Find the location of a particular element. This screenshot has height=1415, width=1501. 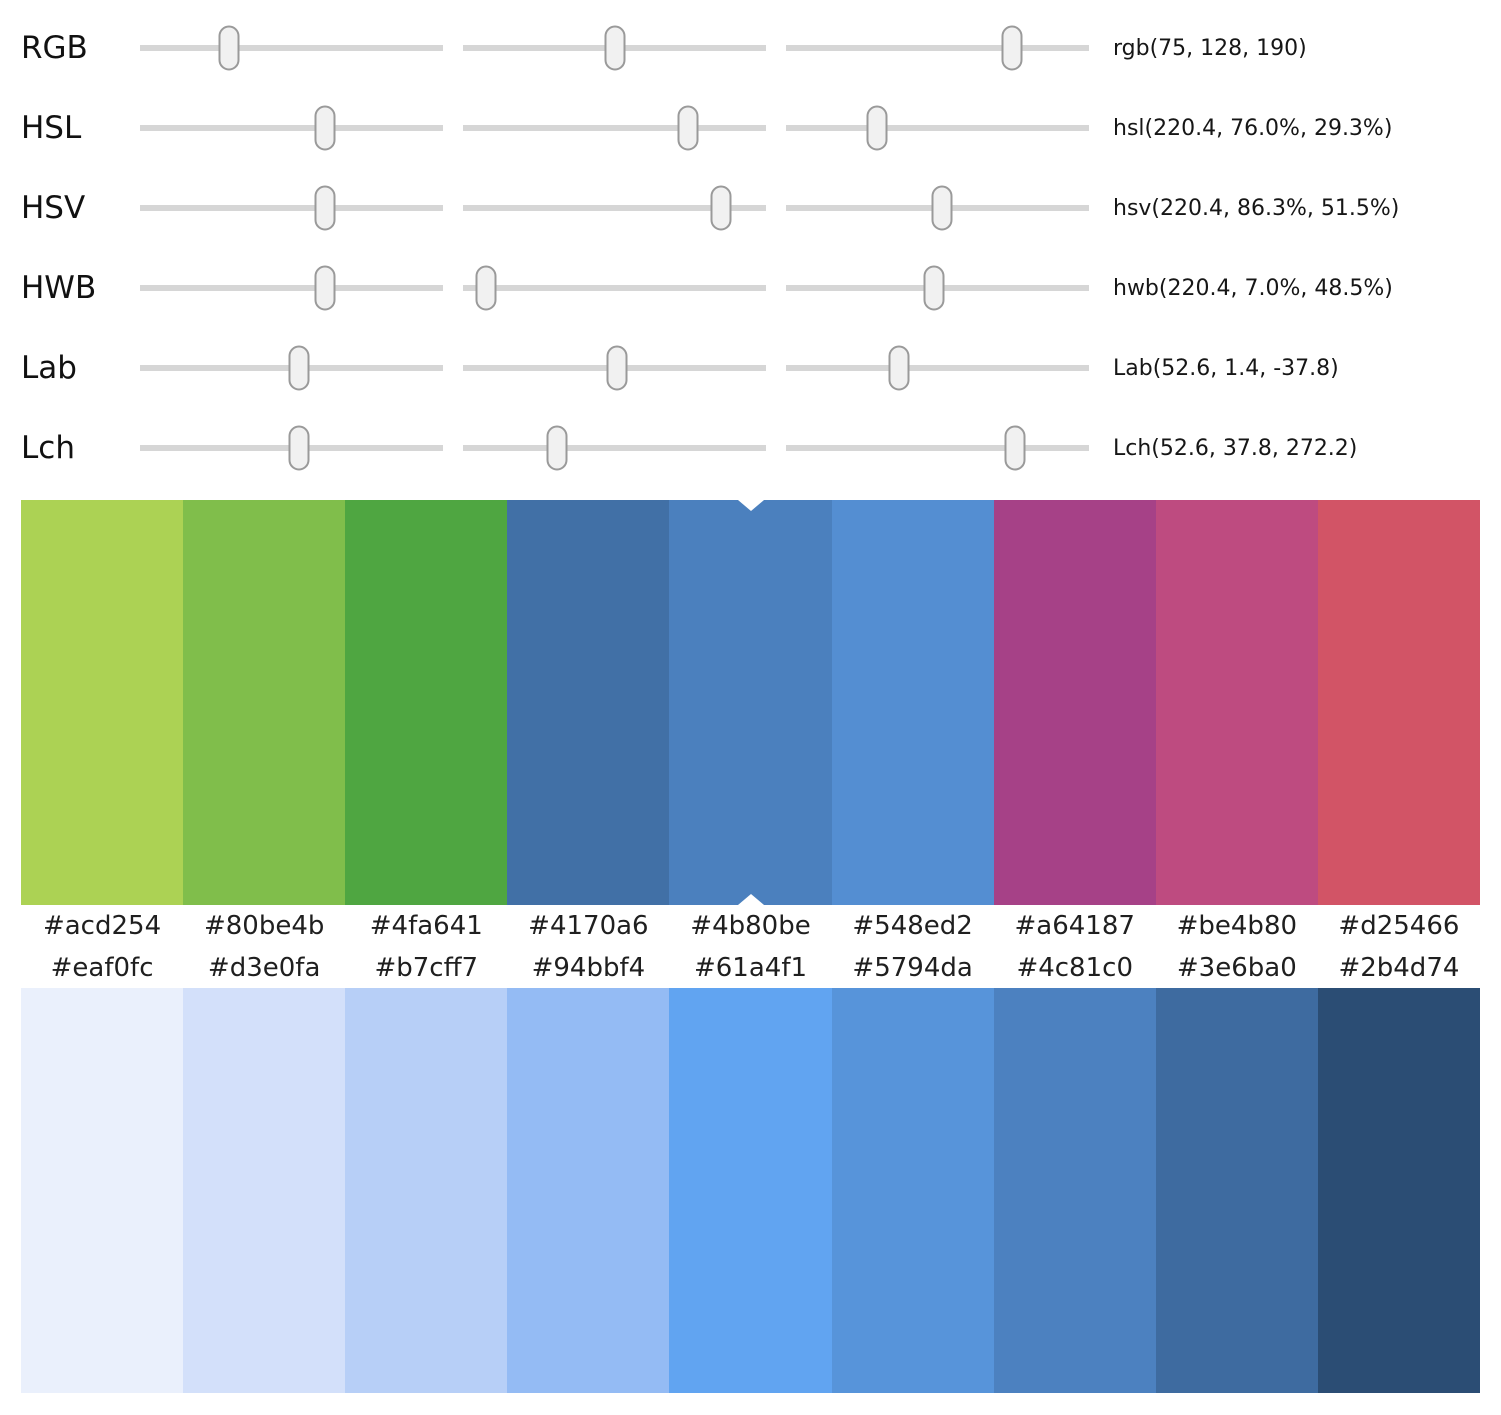

slider-row-lch: Lch Lch(52.6, 37.8, 272.2) is located at coordinates (750, 448).